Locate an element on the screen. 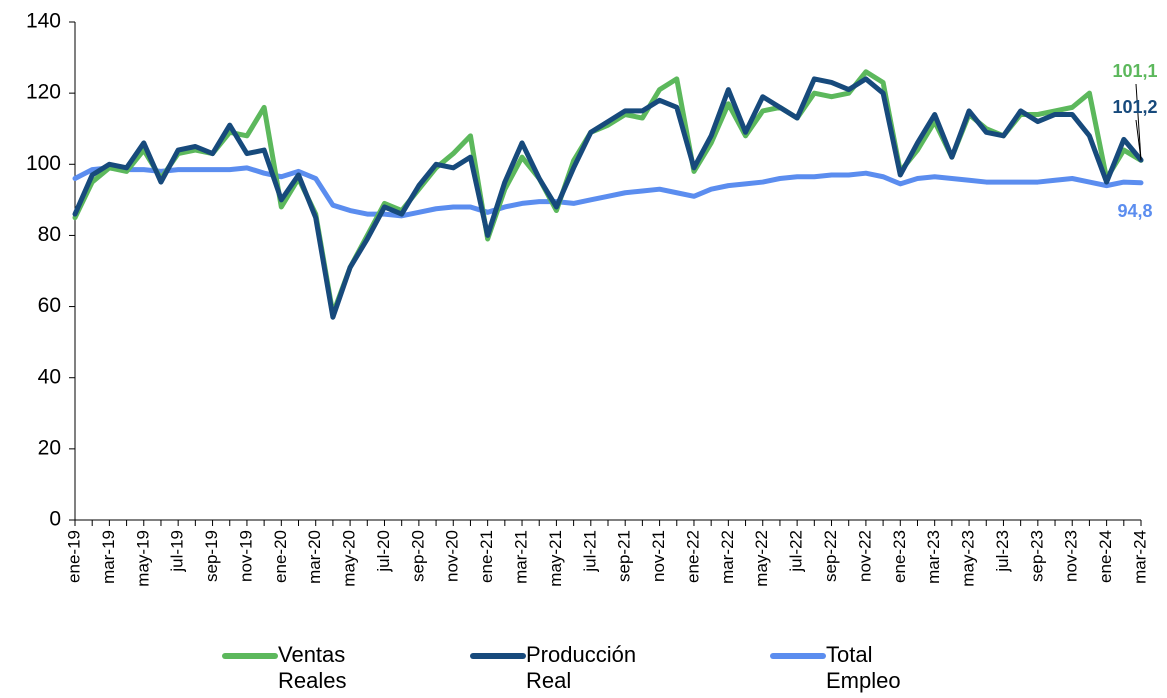  series-line is located at coordinates (608, 192).